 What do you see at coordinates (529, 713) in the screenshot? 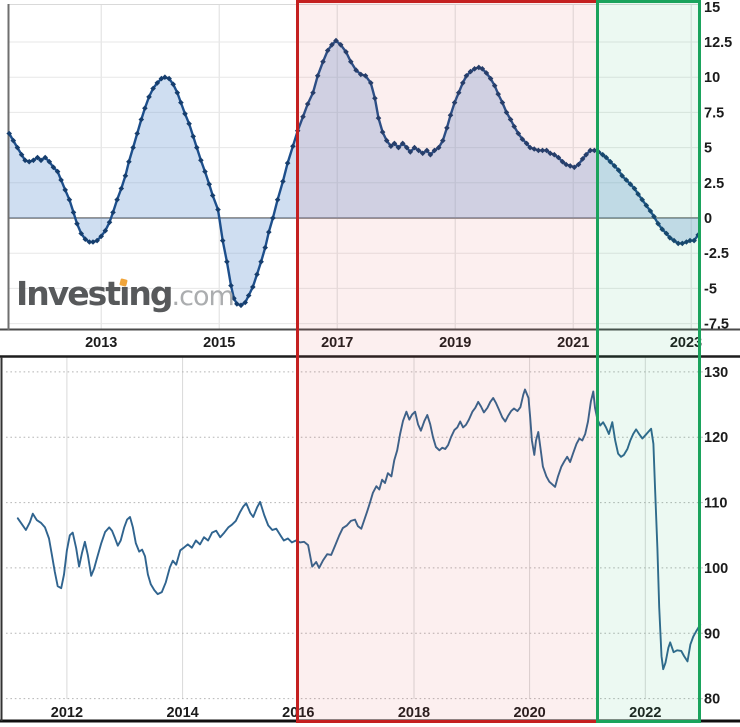
I see `lower-line-chart-x-tick-label: 2020` at bounding box center [529, 713].